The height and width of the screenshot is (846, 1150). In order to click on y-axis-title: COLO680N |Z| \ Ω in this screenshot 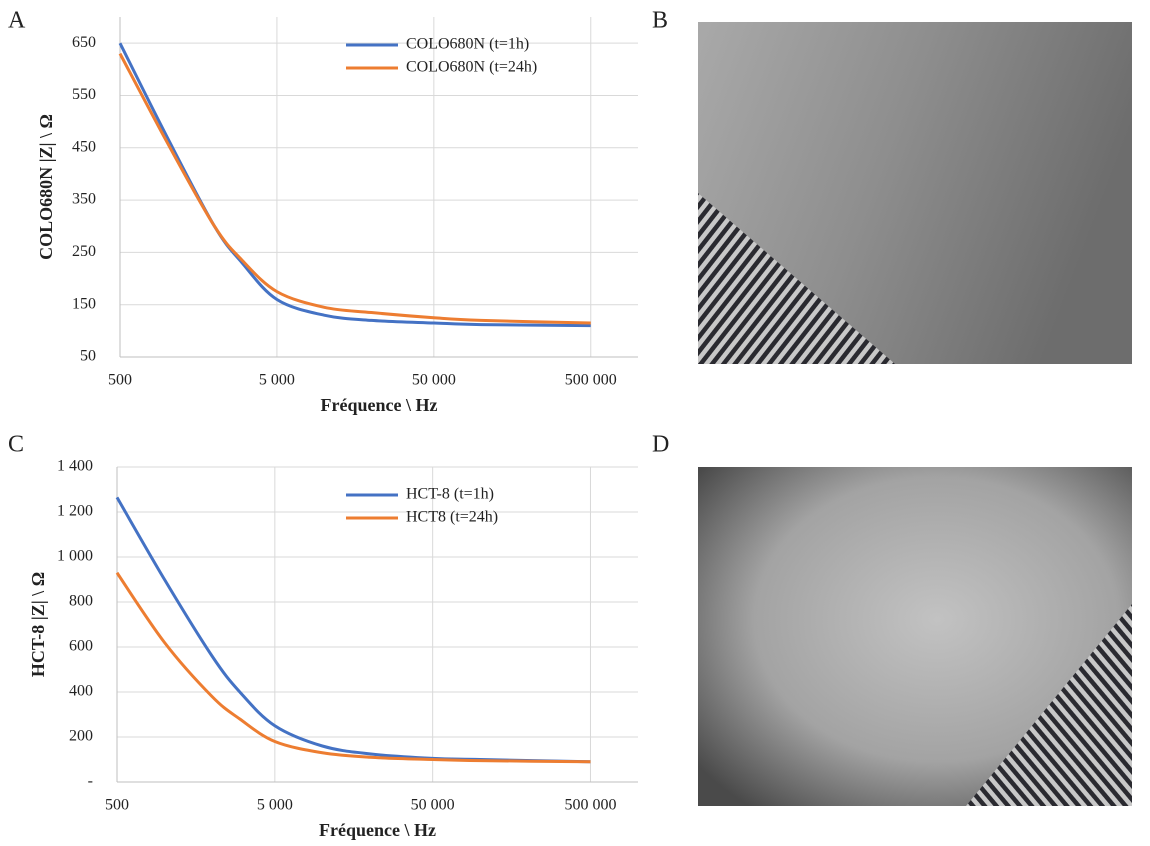, I will do `click(46, 187)`.